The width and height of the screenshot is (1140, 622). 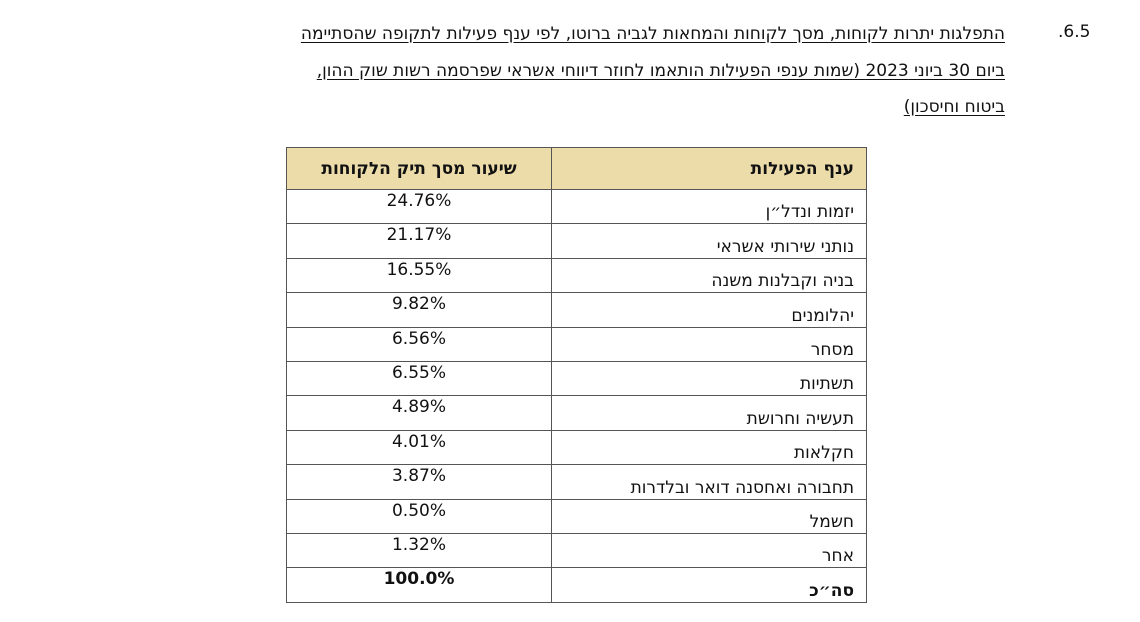 What do you see at coordinates (1074, 32) in the screenshot?
I see `section-number: .6.5` at bounding box center [1074, 32].